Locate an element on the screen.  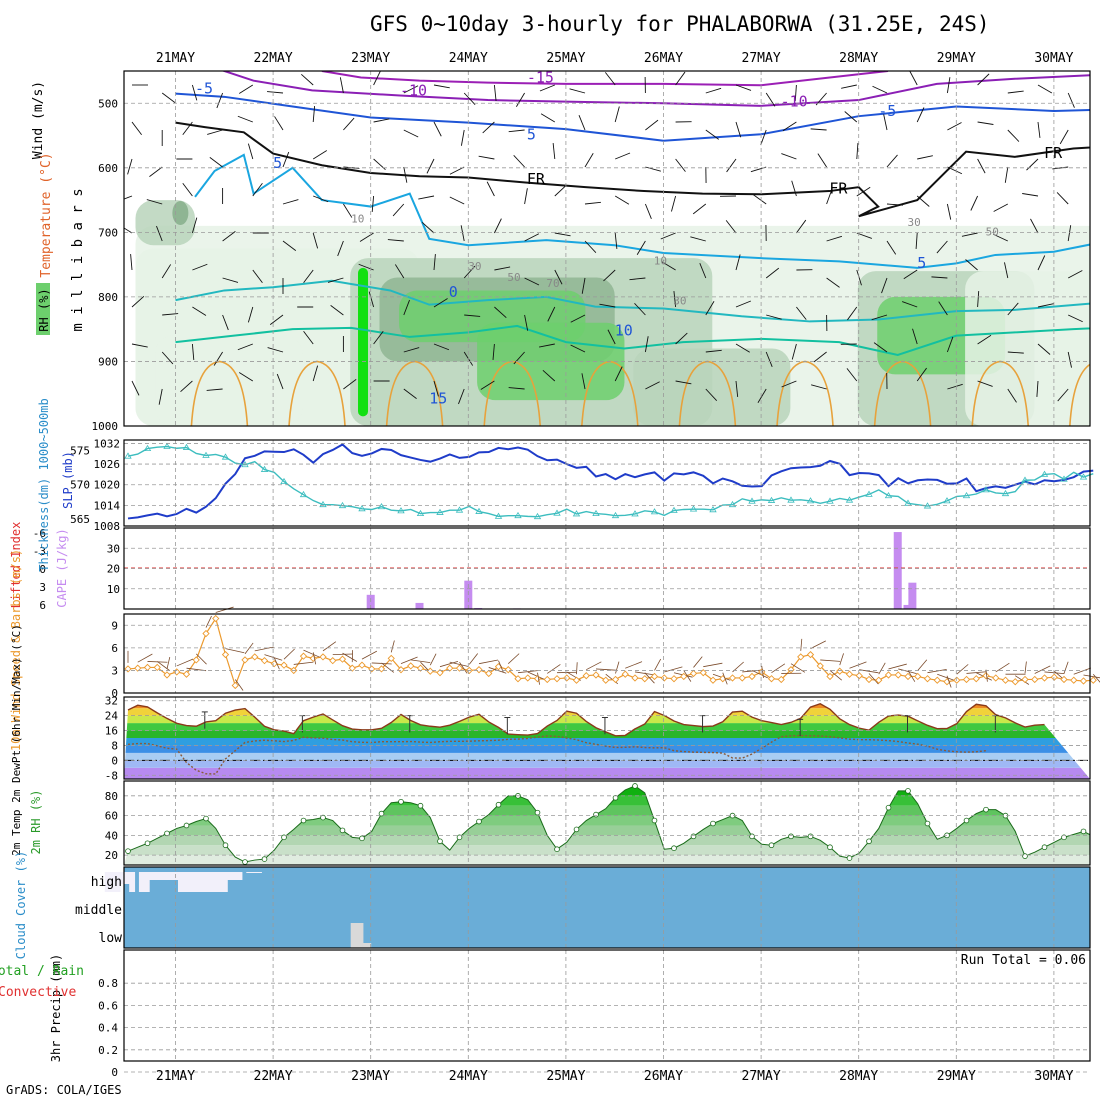
contour-label-15: 30 is located at coordinates (914, 222).